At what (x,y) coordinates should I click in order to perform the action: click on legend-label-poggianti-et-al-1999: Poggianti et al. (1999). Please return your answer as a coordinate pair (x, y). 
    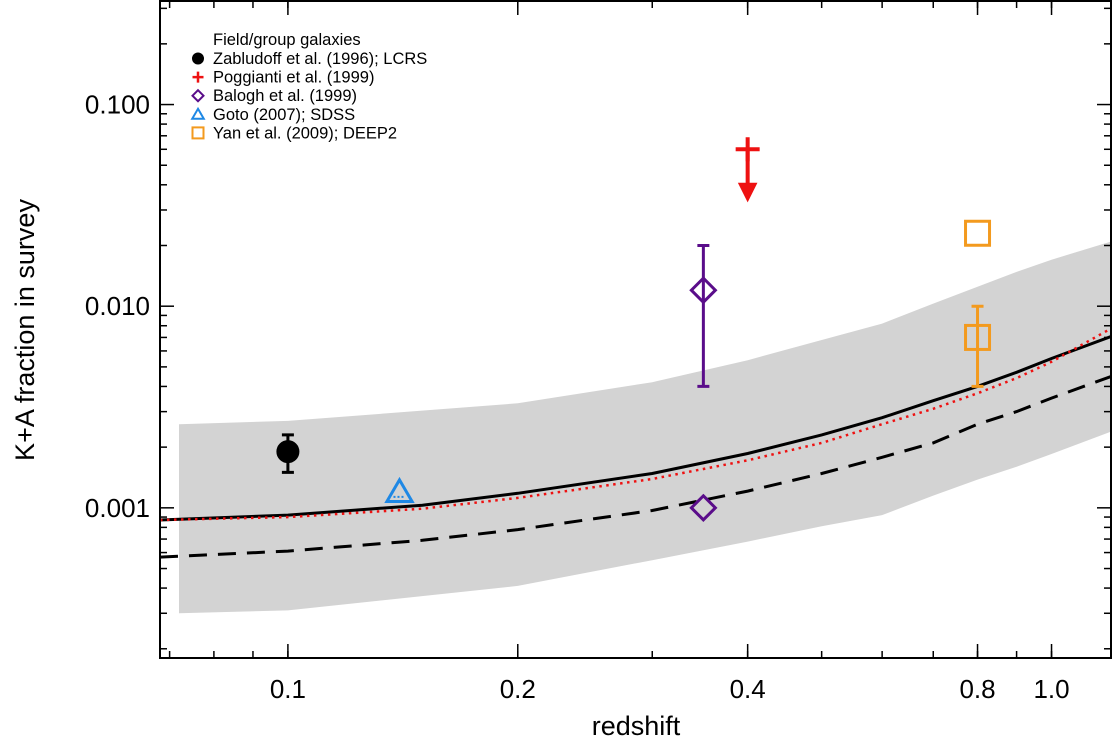
    Looking at the image, I should click on (293, 78).